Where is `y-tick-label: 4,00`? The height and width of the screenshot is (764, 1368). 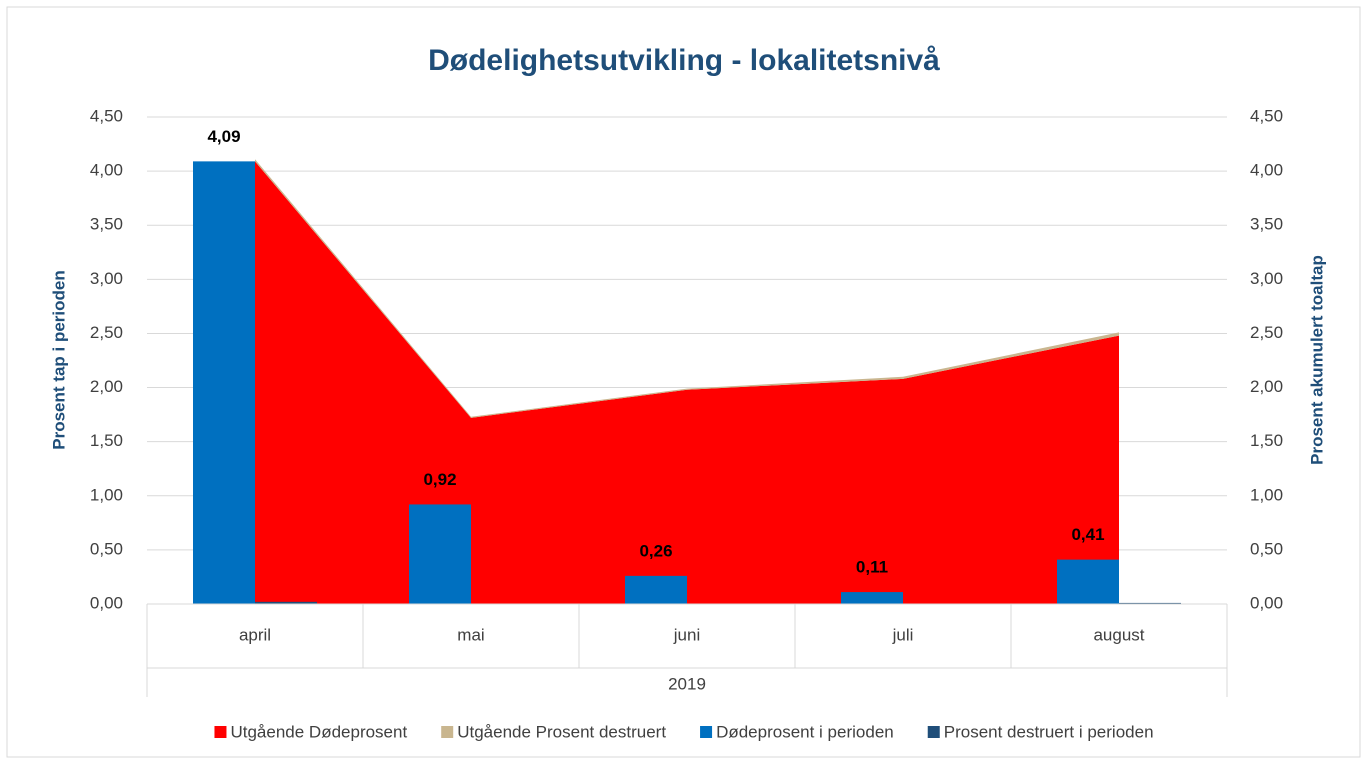 y-tick-label: 4,00 is located at coordinates (106, 170).